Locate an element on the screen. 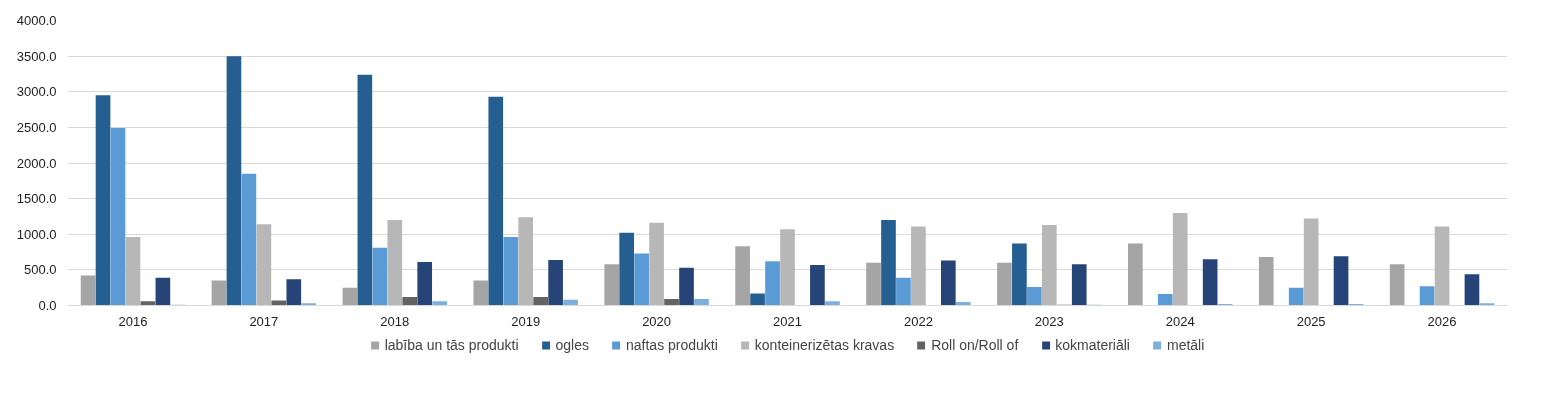 The image size is (1553, 416). y-tick-label: 3500.0 is located at coordinates (36, 56).